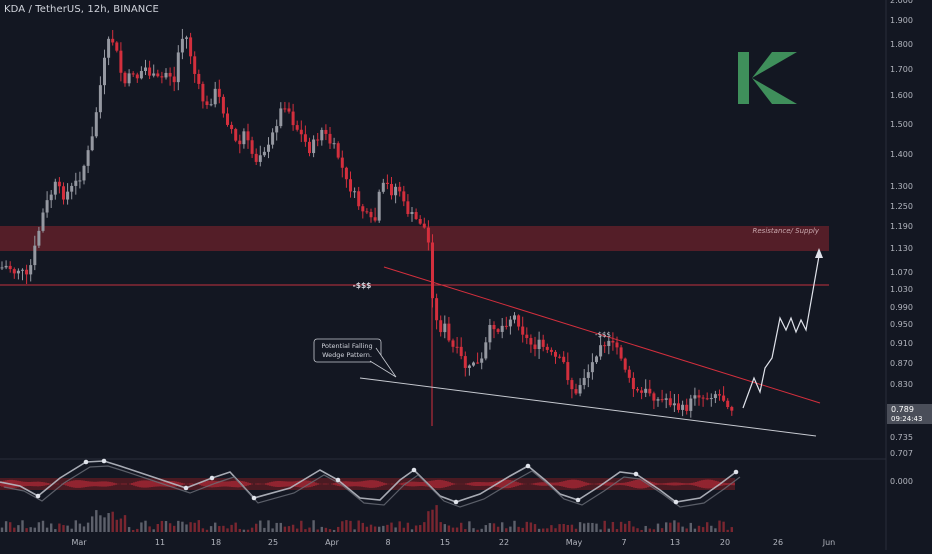 The width and height of the screenshot is (932, 554). What do you see at coordinates (901, 272) in the screenshot?
I see `price-tick-label: 1.070` at bounding box center [901, 272].